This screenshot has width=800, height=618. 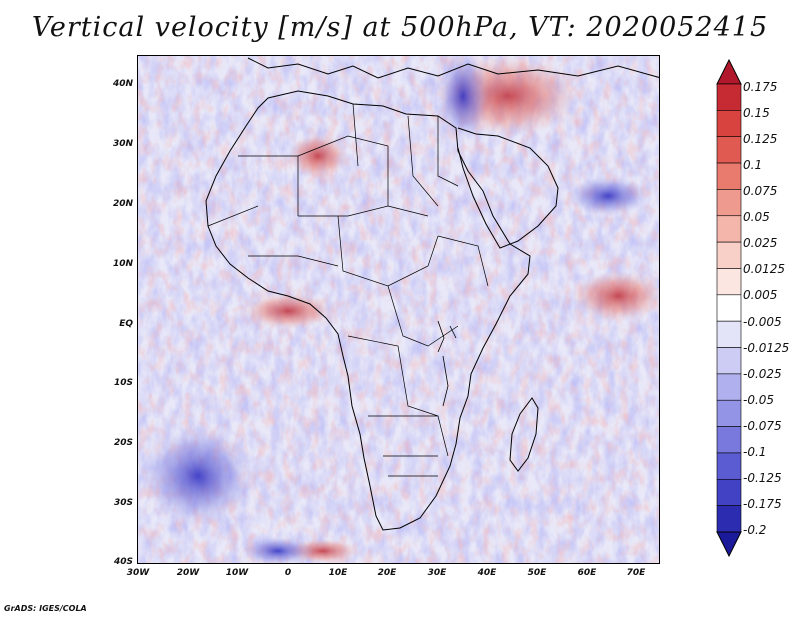 What do you see at coordinates (636, 573) in the screenshot?
I see `x-tick-label: 70E` at bounding box center [636, 573].